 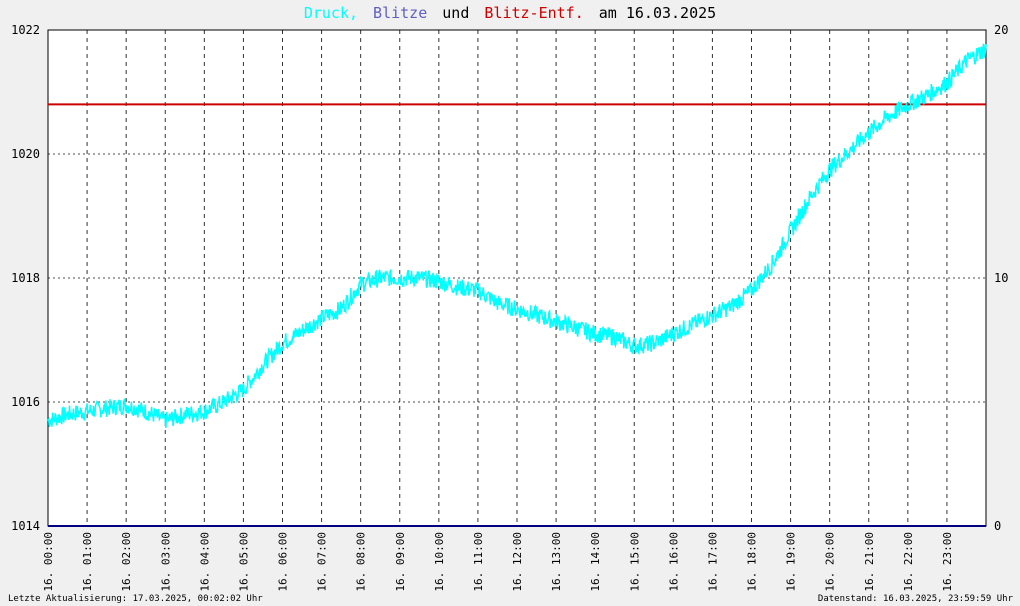 I want to click on x-tick-label: 16. 06:00, so click(x=283, y=562).